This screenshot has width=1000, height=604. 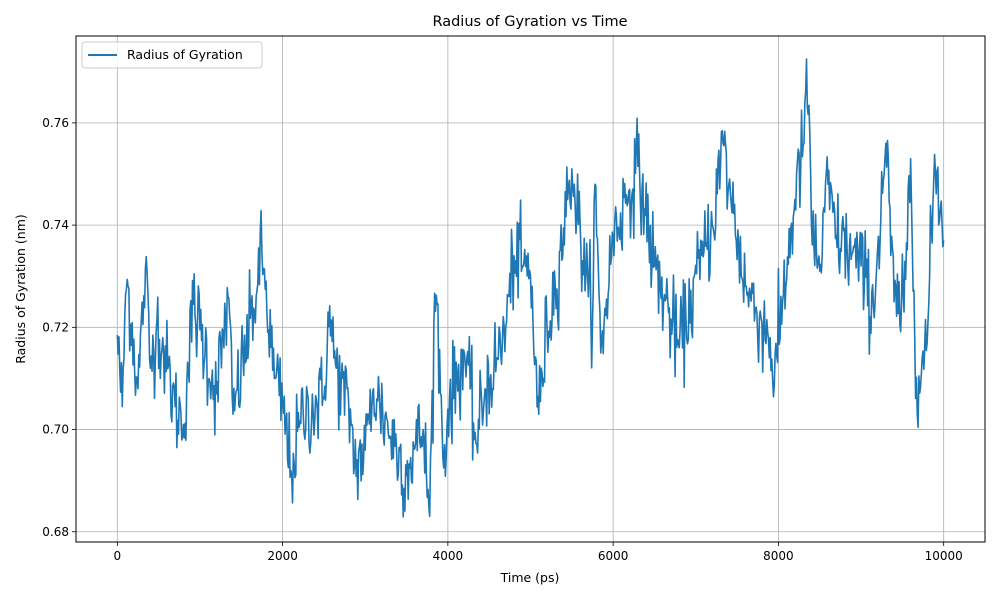 I want to click on y-tick-label: 0.74, so click(x=55, y=225).